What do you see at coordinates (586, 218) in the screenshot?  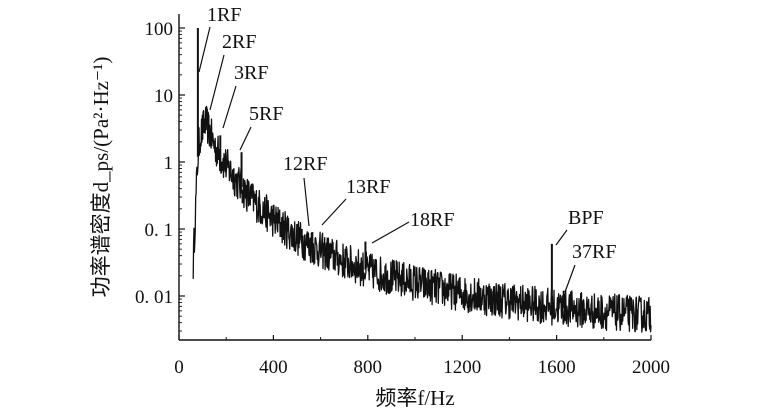 I see `peak-label: BPF` at bounding box center [586, 218].